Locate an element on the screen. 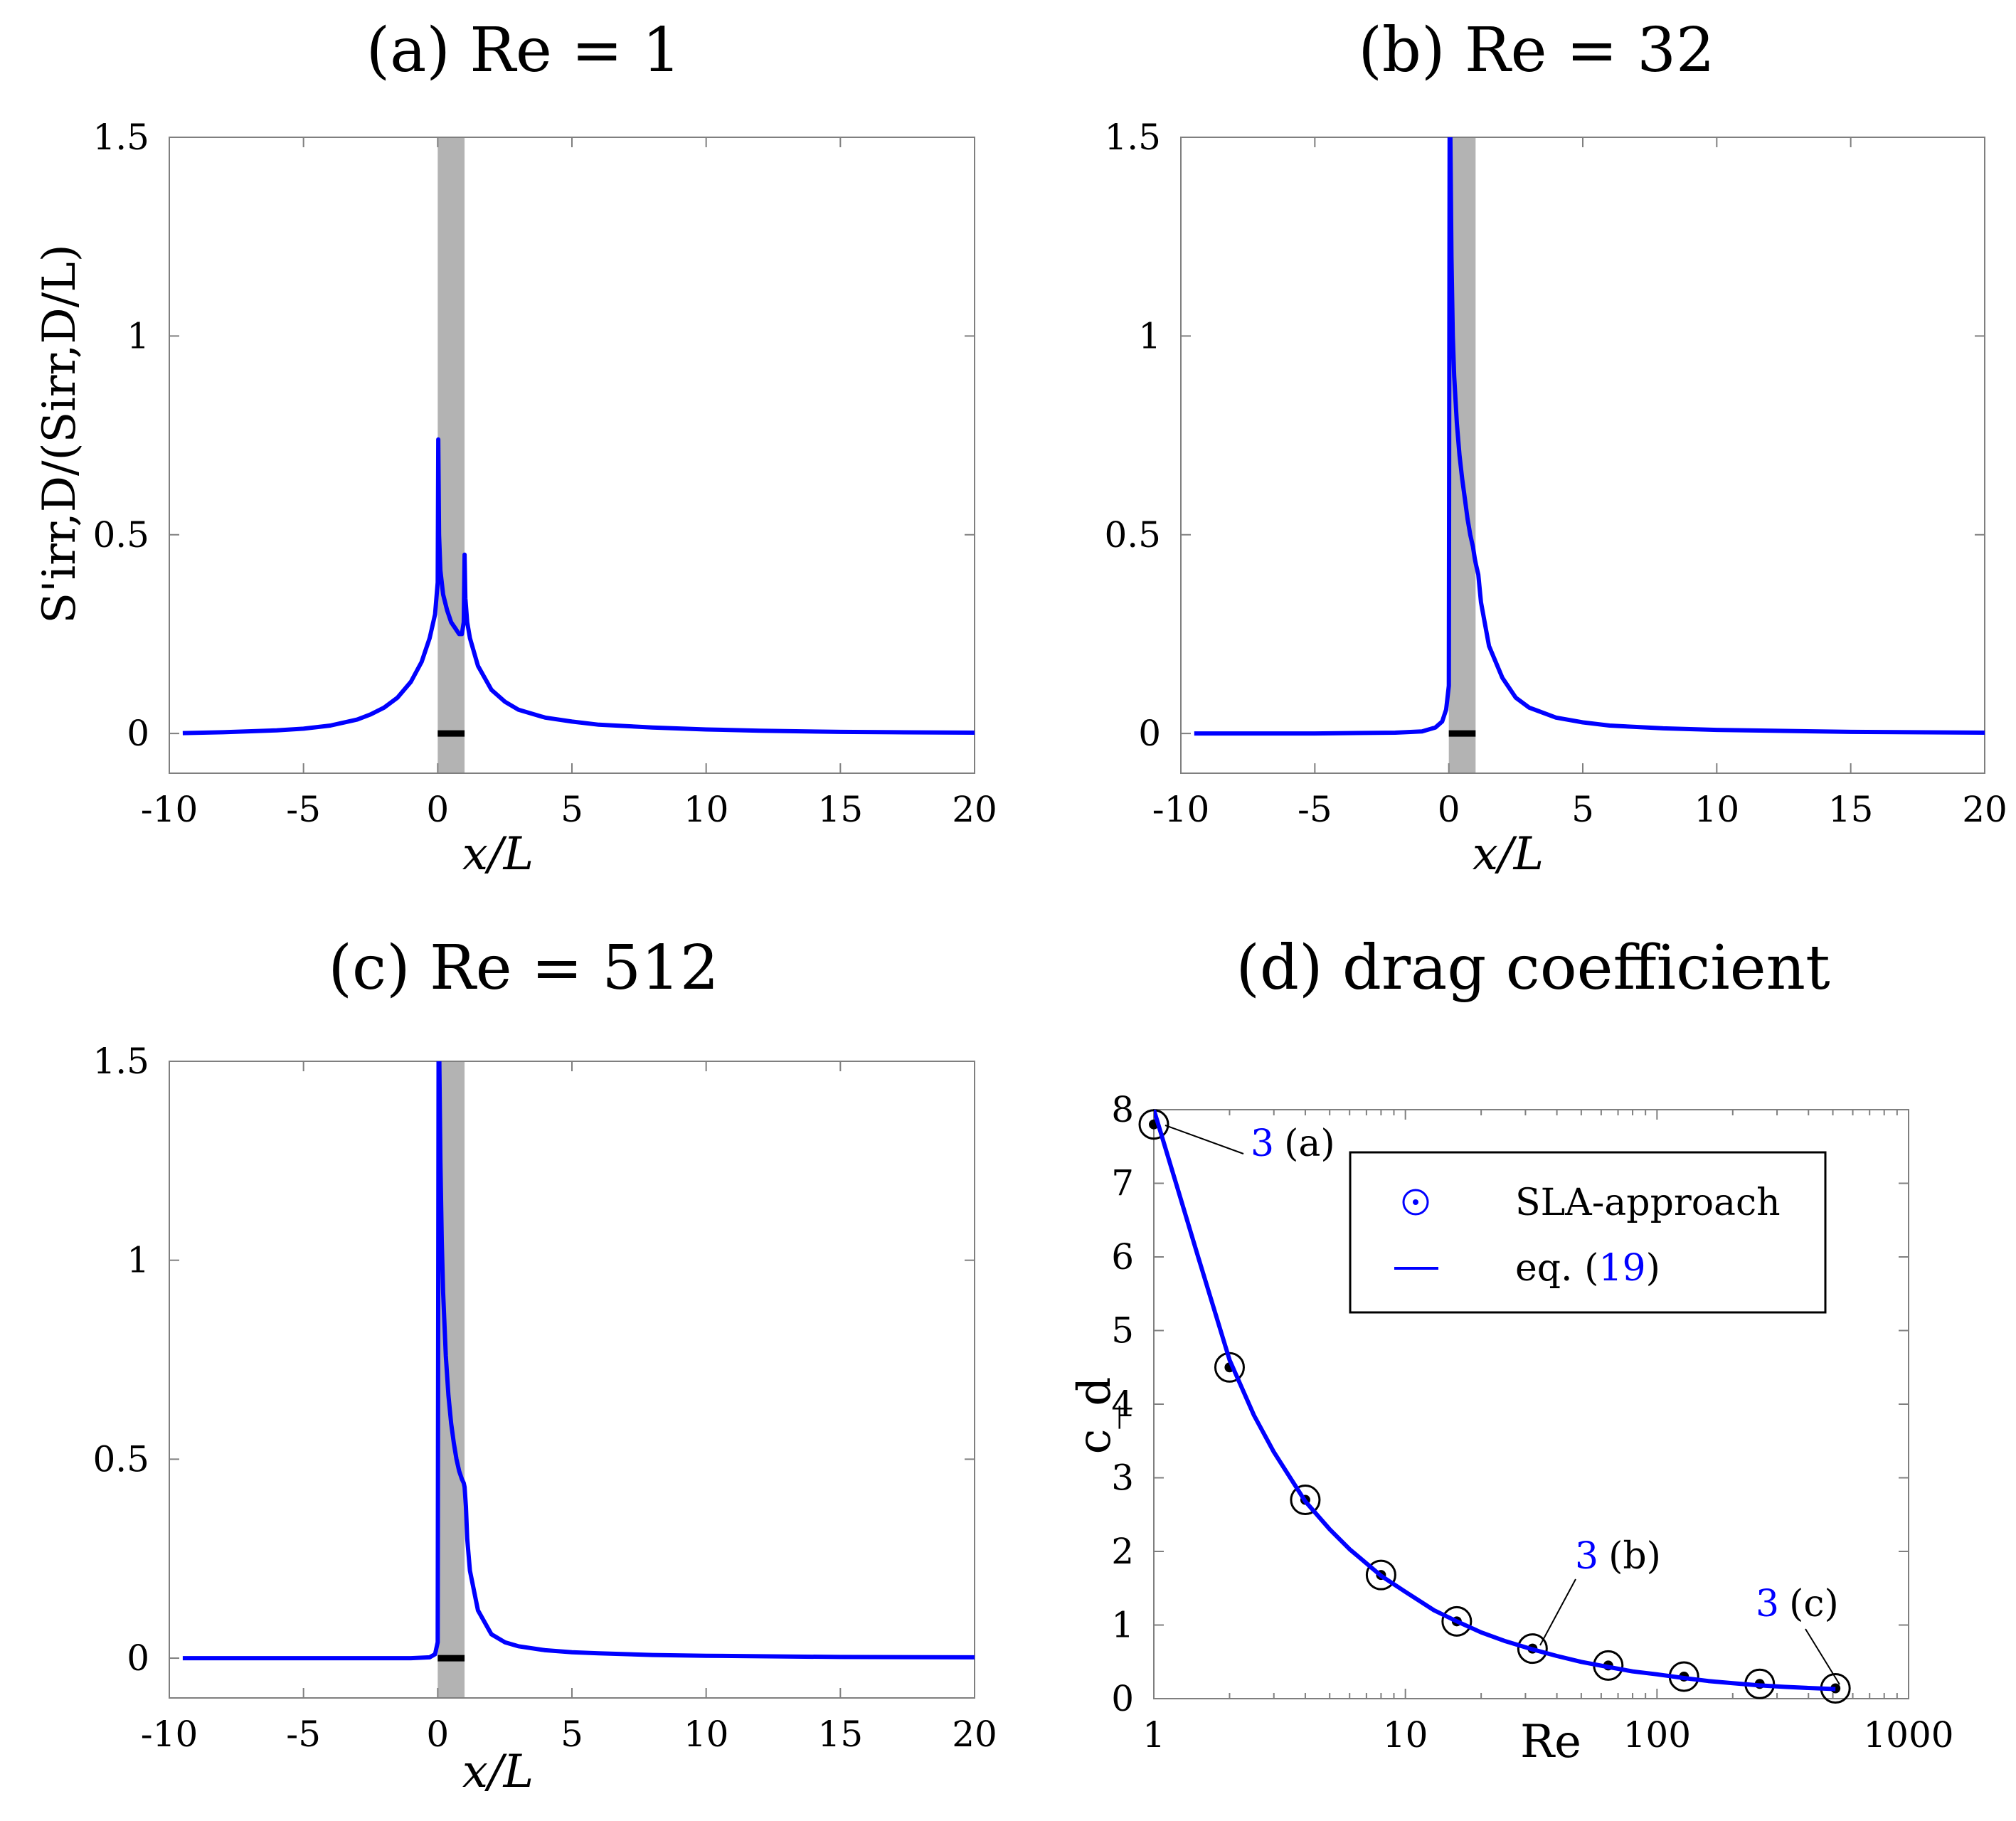 Image resolution: width=2016 pixels, height=1821 pixels. panel-c-title: (c) Re = 512 is located at coordinates (523, 968).